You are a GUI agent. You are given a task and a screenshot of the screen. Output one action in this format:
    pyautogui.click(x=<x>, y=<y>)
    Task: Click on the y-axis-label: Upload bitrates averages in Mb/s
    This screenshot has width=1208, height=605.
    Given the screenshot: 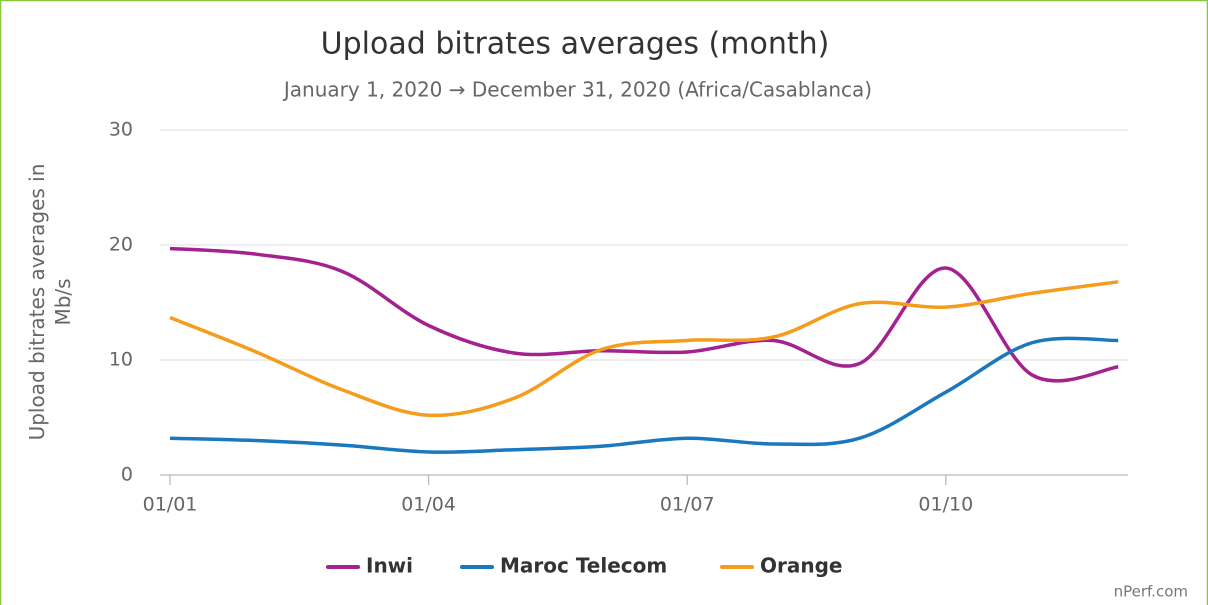 What is the action you would take?
    pyautogui.click(x=50, y=302)
    